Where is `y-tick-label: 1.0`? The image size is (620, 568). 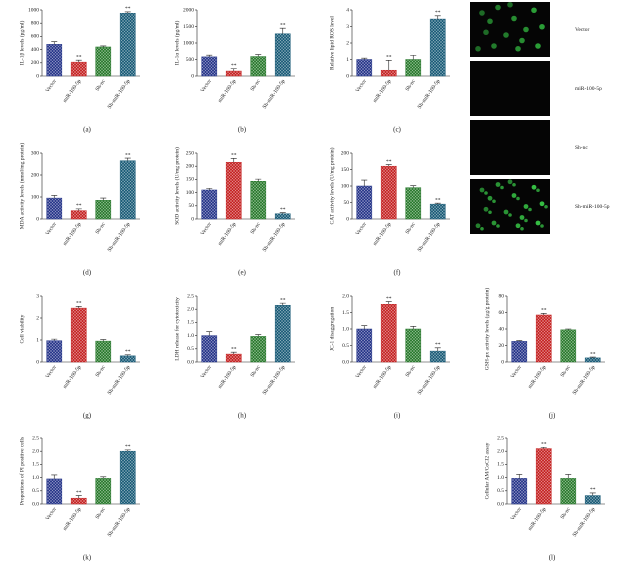
y-tick-label: 1.0 is located at coordinates (500, 478).